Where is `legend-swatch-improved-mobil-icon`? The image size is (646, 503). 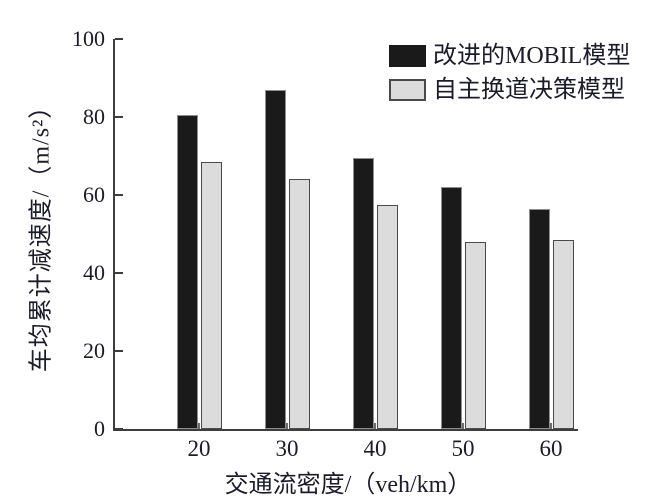 legend-swatch-improved-mobil-icon is located at coordinates (407, 55).